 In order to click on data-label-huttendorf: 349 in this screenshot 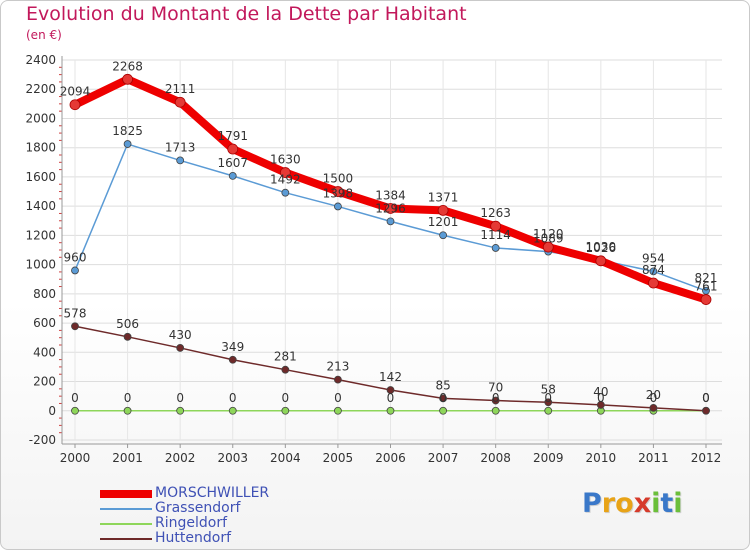, I will do `click(232, 347)`.